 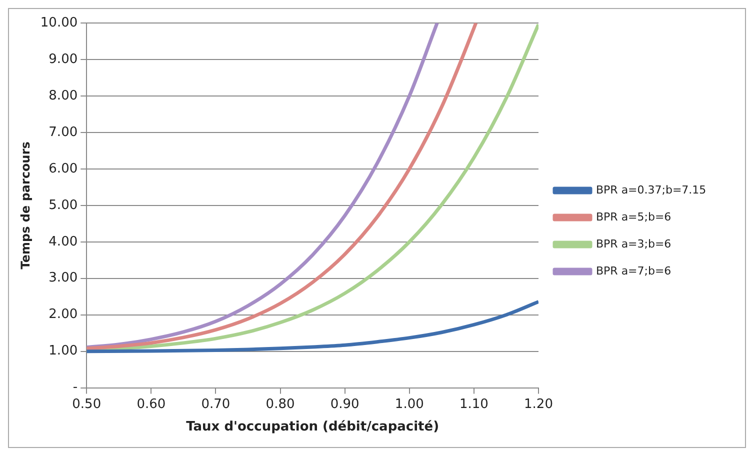 What do you see at coordinates (63, 205) in the screenshot?
I see `y-tick-label: 5.00` at bounding box center [63, 205].